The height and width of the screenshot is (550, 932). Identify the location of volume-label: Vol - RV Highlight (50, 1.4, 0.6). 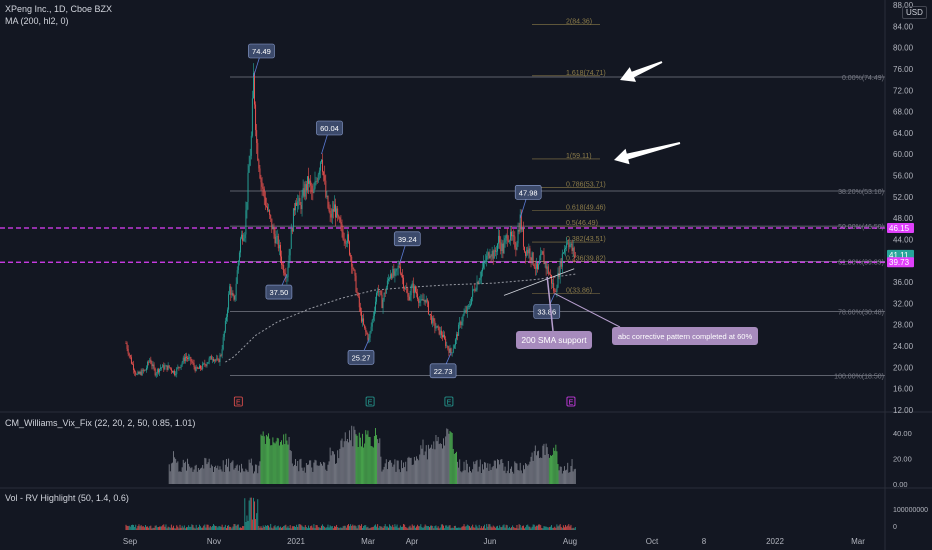
(67, 498).